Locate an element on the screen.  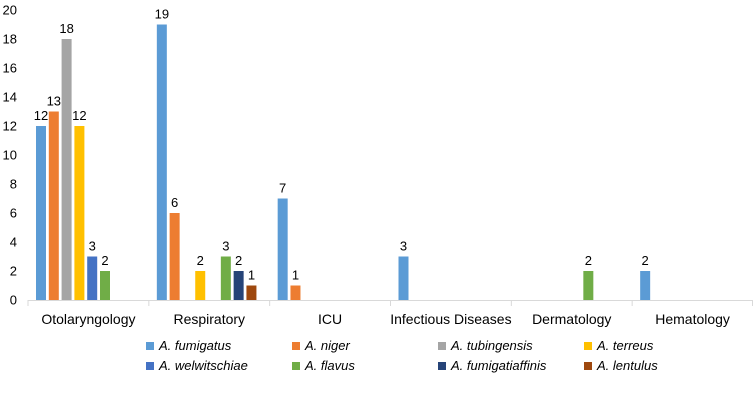
y-axis: 0 2 4 6 8 10 12 14 16 18 20 is located at coordinates (10, 155).